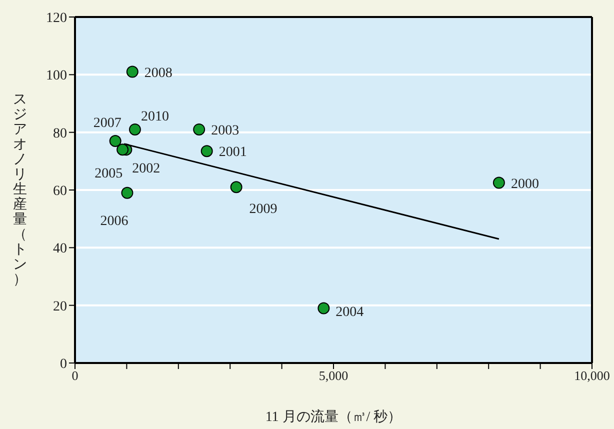  Describe the element at coordinates (20, 190) in the screenshot. I see `text: スジアオノリ生産量（トン）` at that location.